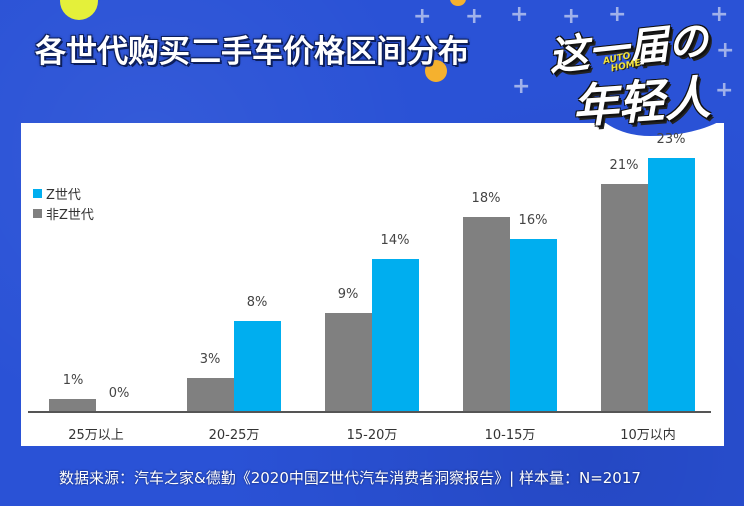  Describe the element at coordinates (37, 213) in the screenshot. I see `legend-swatch-non-z-gen` at that location.